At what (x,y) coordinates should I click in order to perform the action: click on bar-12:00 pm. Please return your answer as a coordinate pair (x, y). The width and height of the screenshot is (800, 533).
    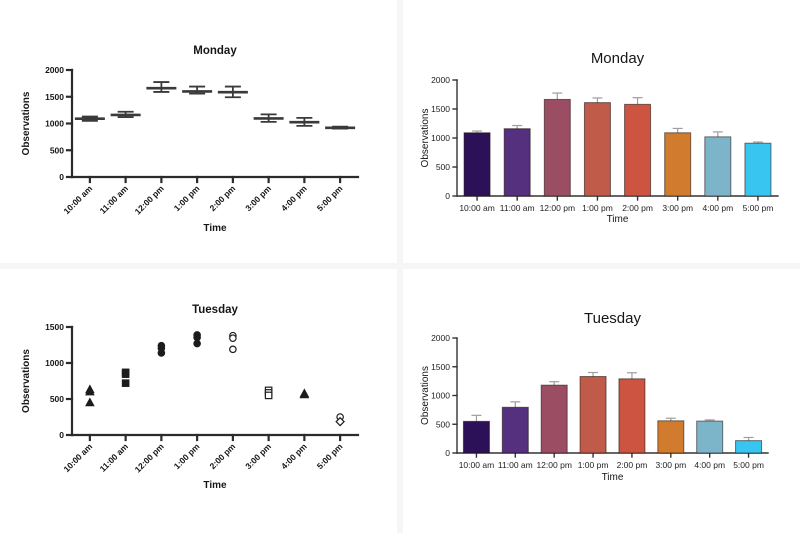
    Looking at the image, I should click on (557, 147).